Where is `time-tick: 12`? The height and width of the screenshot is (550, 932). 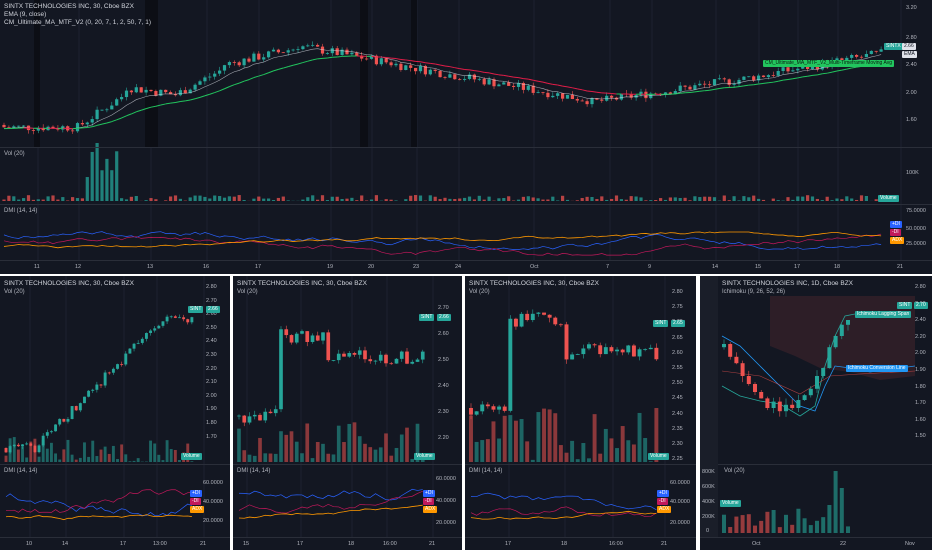 time-tick: 12 is located at coordinates (78, 267).